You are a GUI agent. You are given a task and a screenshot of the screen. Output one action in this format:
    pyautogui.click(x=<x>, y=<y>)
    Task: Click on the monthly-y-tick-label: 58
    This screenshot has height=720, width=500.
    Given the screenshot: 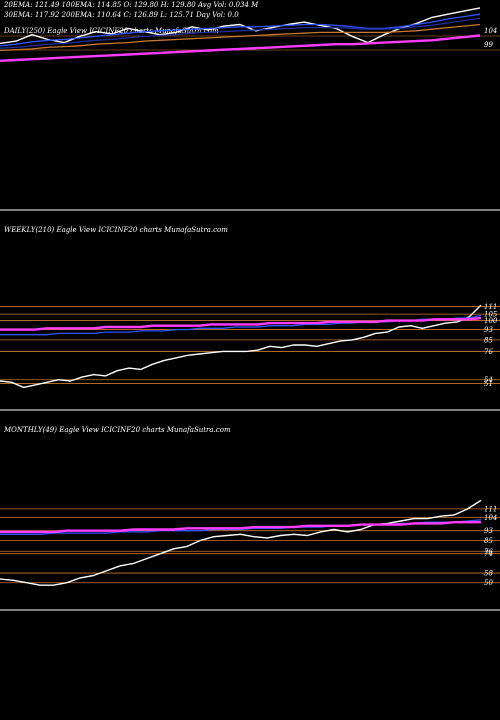 What is the action you would take?
    pyautogui.click(x=488, y=574)
    